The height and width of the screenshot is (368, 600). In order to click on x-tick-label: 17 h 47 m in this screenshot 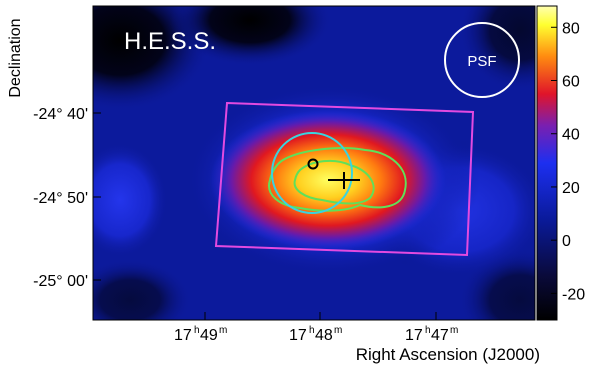, I will do `click(431, 334)`.